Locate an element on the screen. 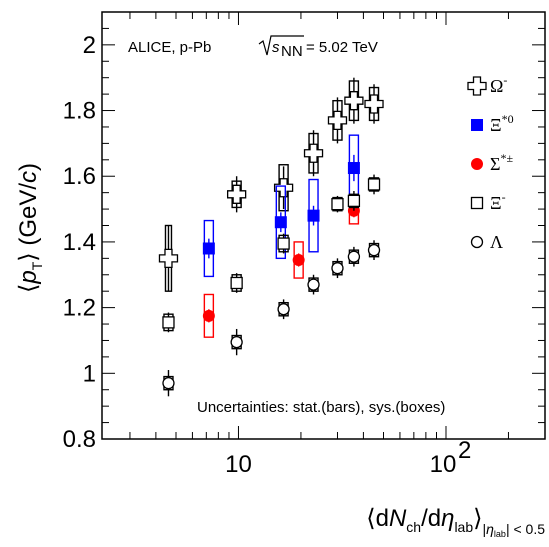 The width and height of the screenshot is (549, 547). y-tick-label: 0.8 is located at coordinates (79, 439).